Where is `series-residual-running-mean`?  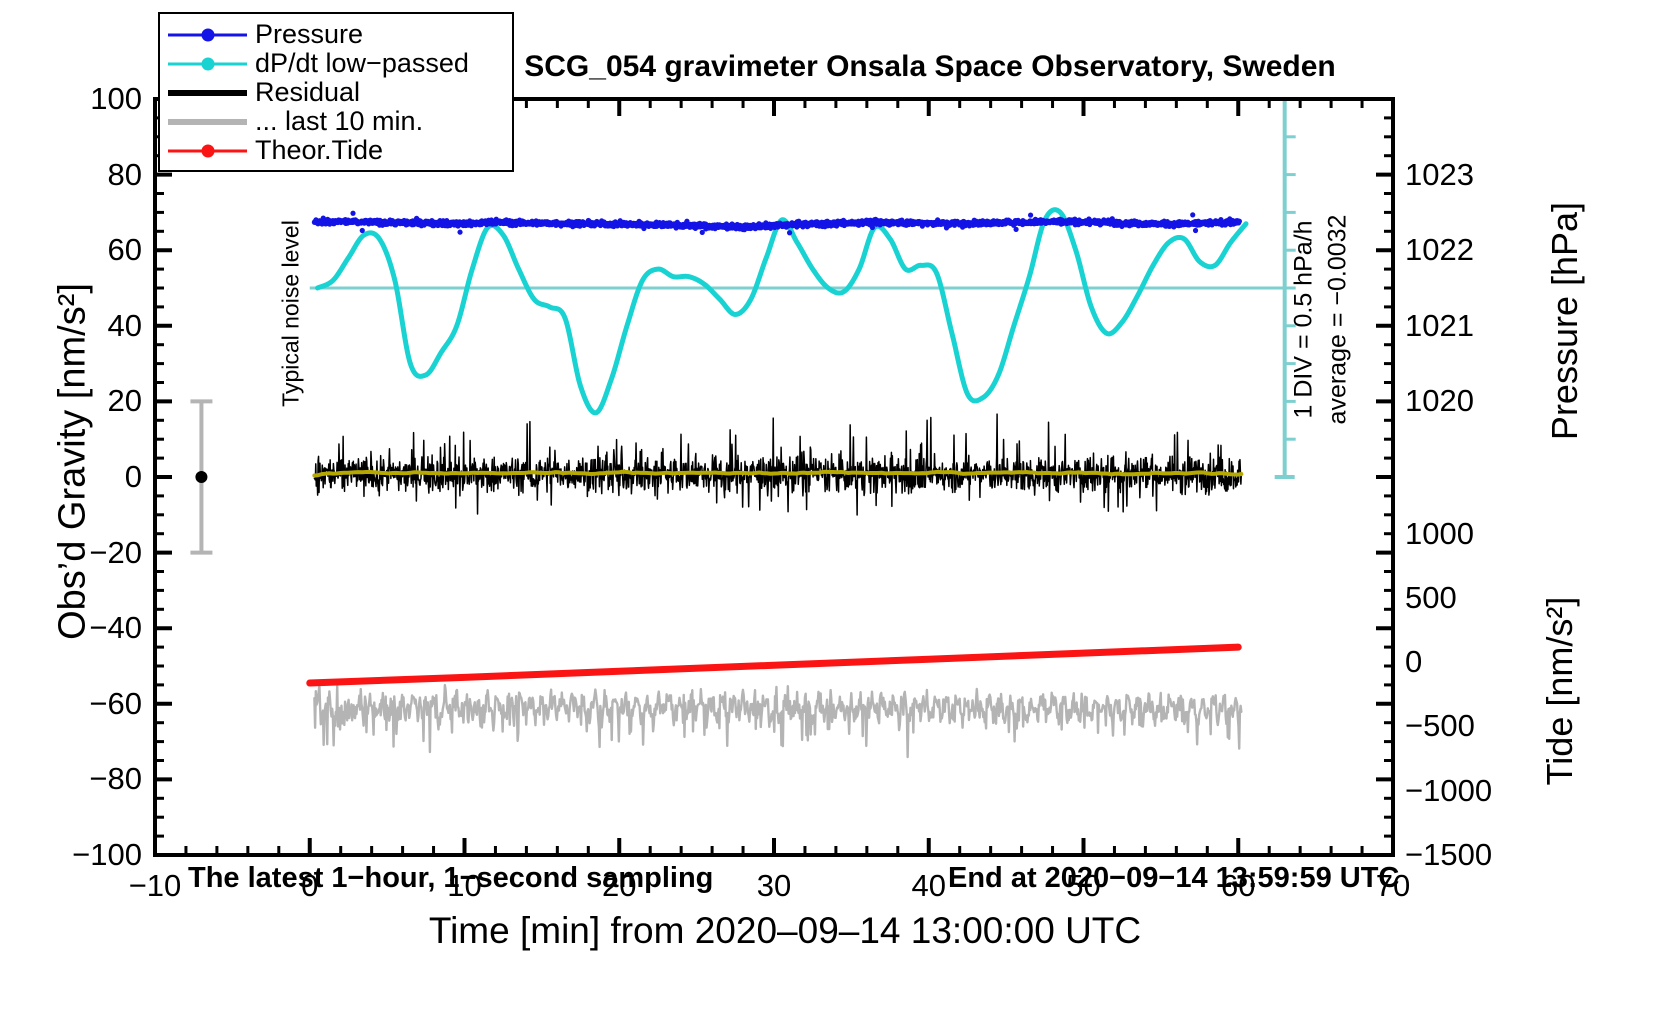 series-residual-running-mean is located at coordinates (778, 473).